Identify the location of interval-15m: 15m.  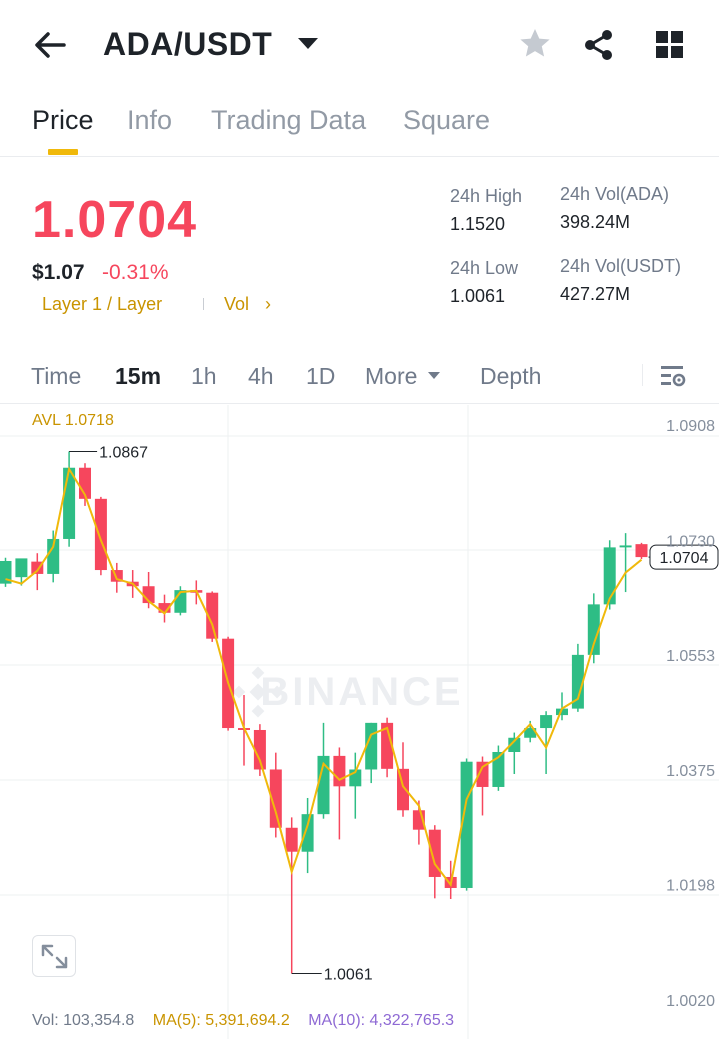
(138, 376).